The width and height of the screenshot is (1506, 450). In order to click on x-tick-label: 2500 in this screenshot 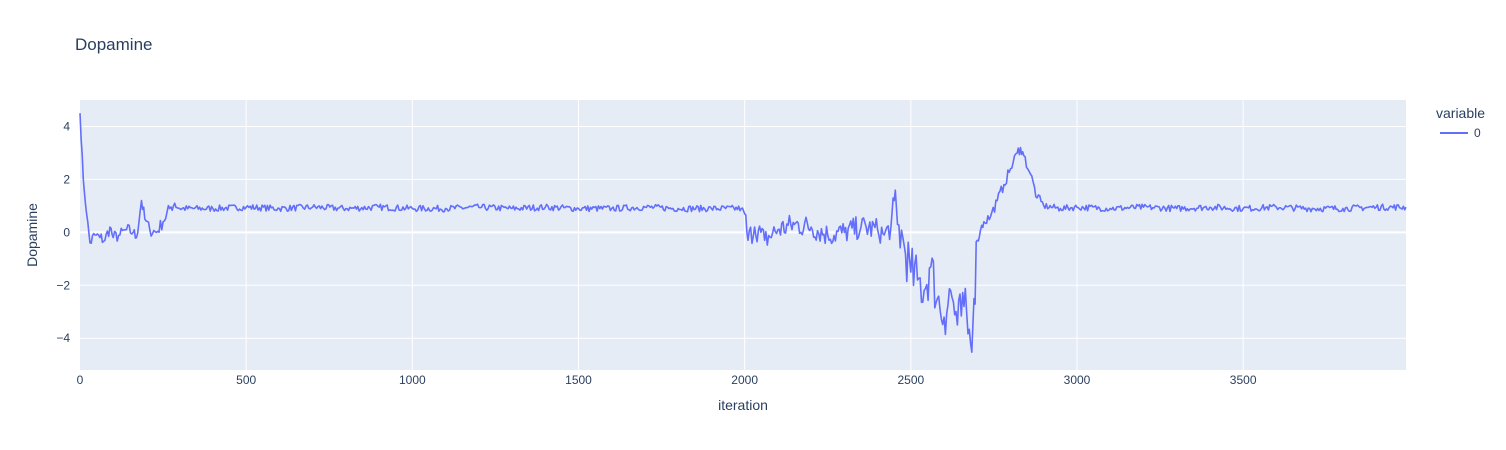, I will do `click(910, 380)`.